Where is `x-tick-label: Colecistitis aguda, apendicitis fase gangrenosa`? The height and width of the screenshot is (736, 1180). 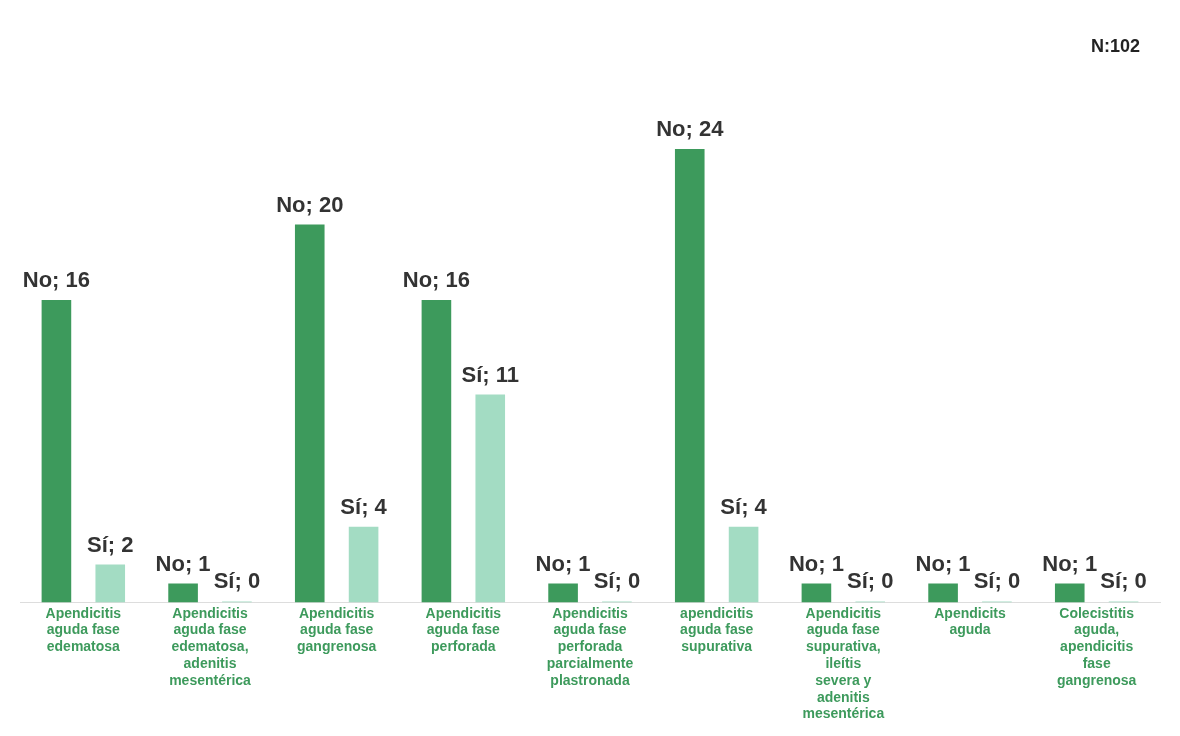
x-tick-label: Colecistitis aguda, apendicitis fase gangrenosa is located at coordinates (1096, 646).